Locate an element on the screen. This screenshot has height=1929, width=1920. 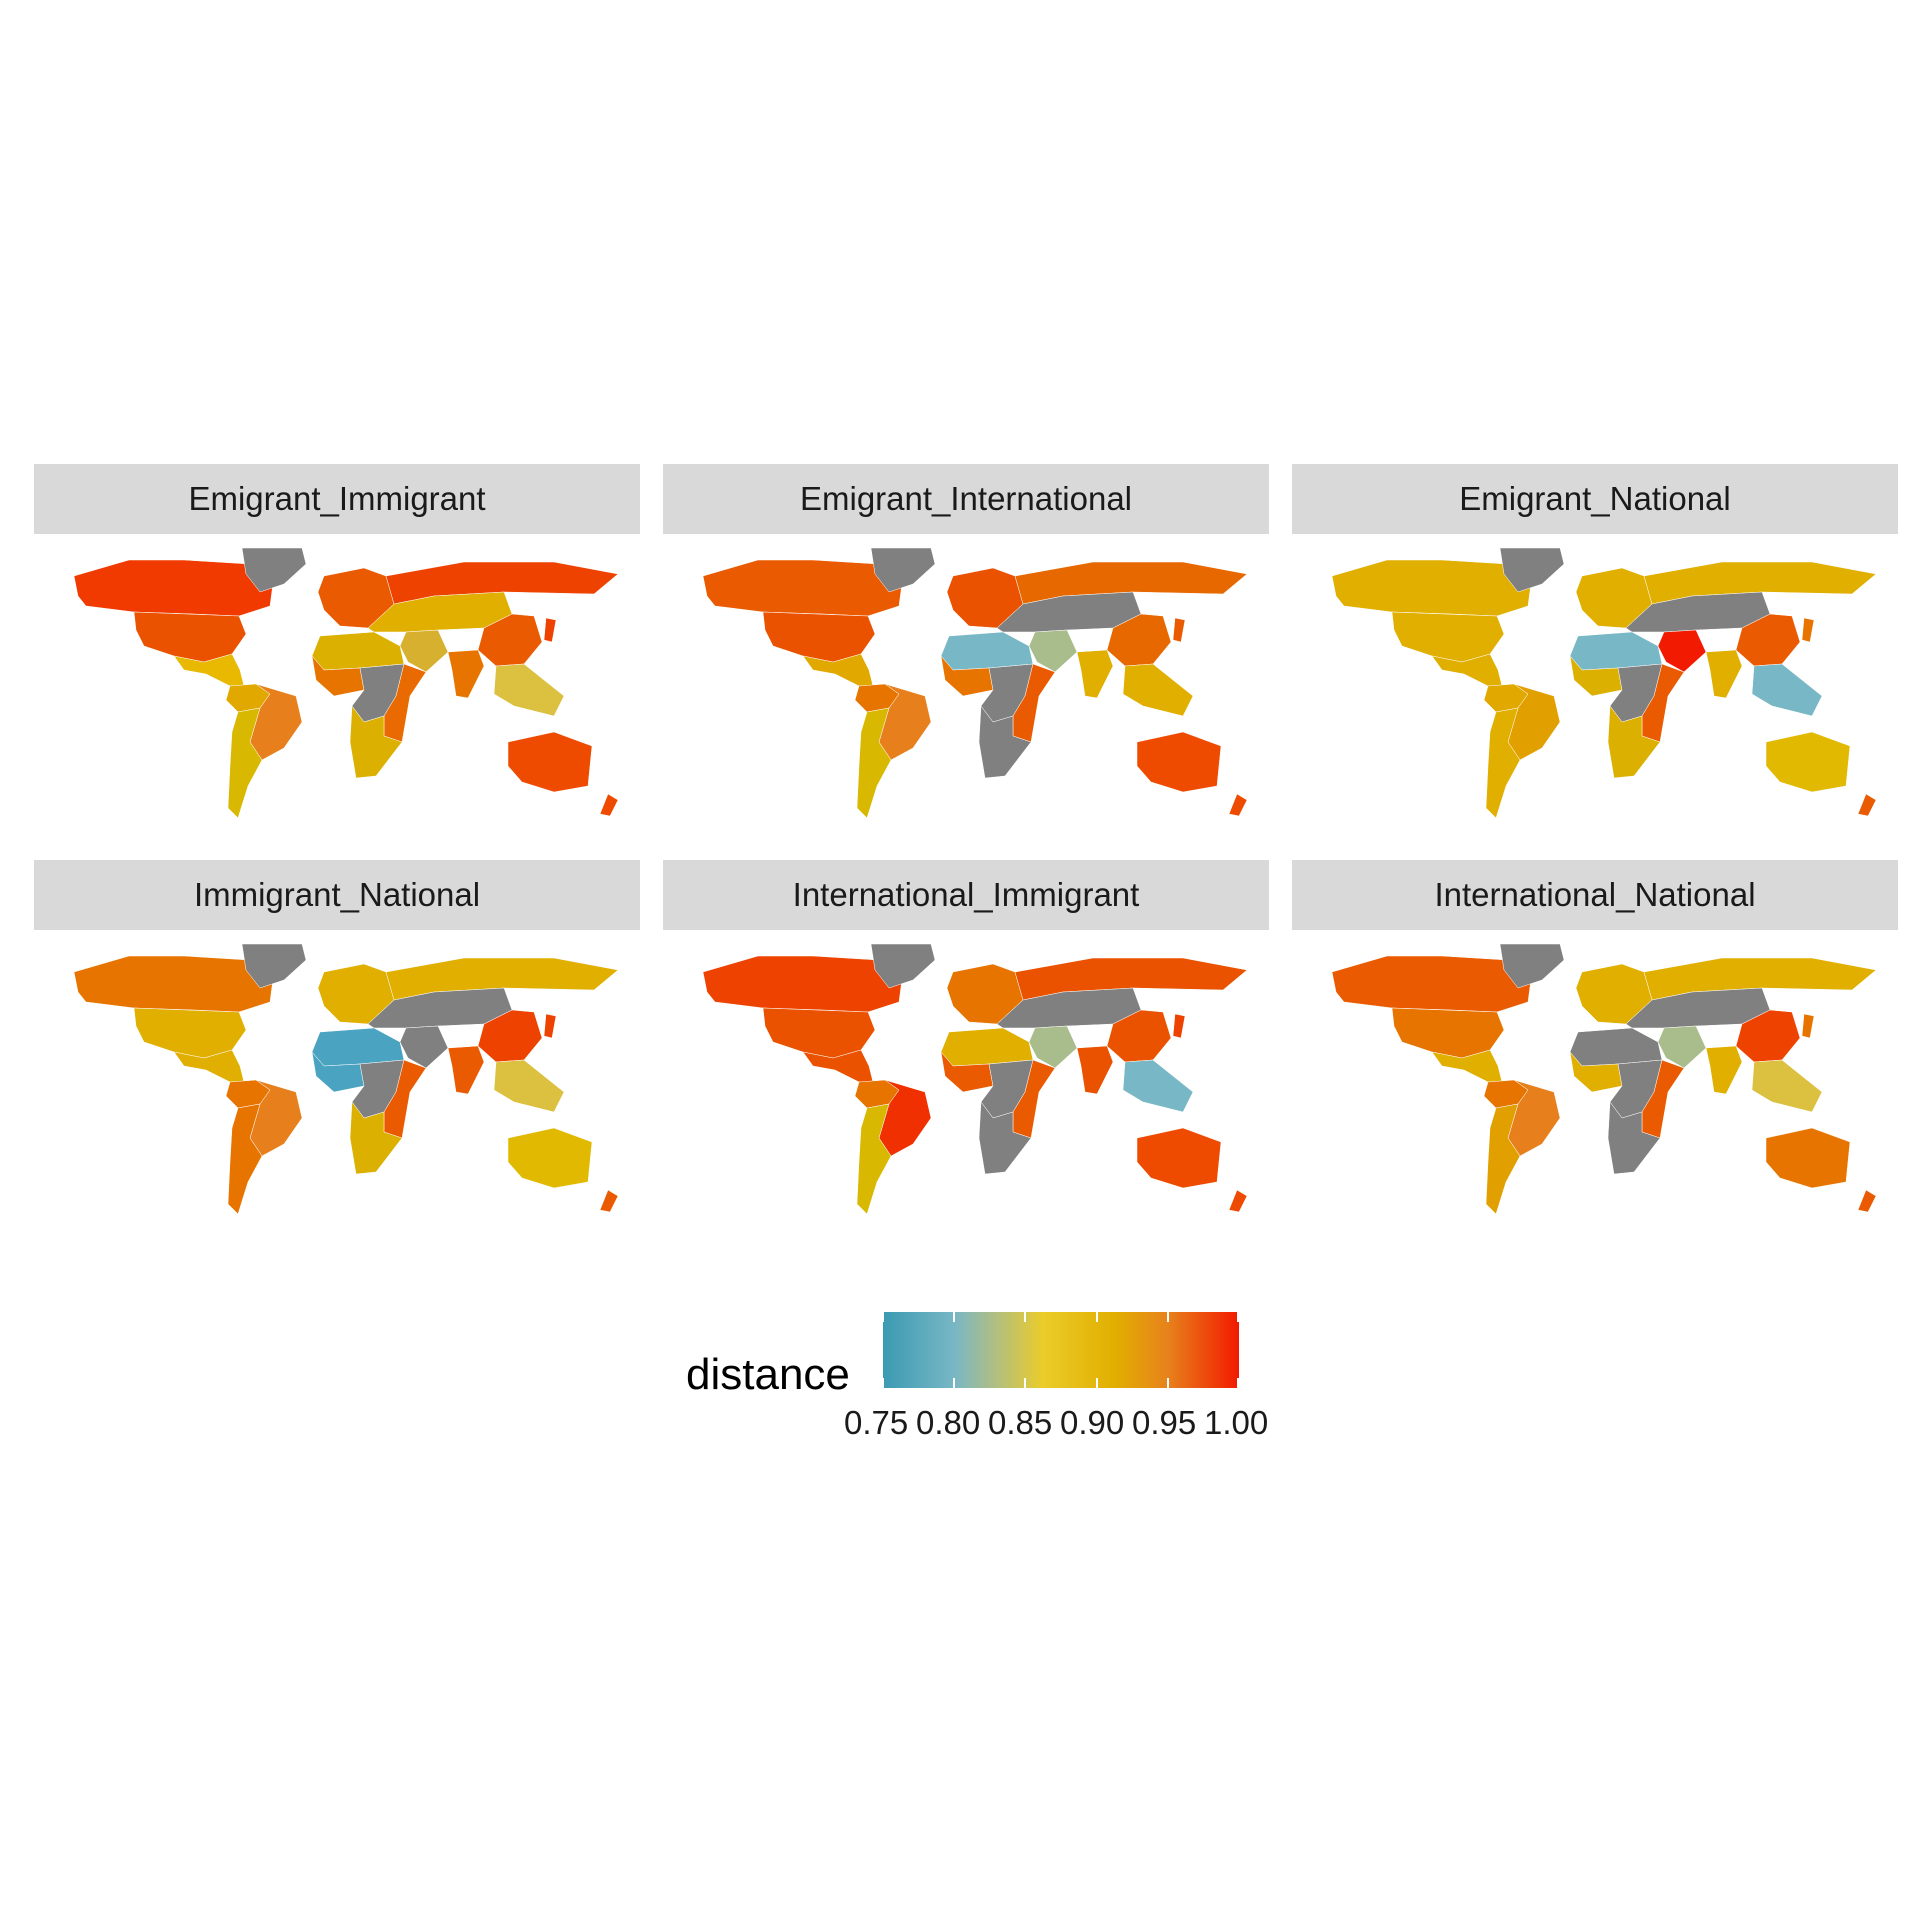
legend-tick-label: 0.75 is located at coordinates (876, 1422).